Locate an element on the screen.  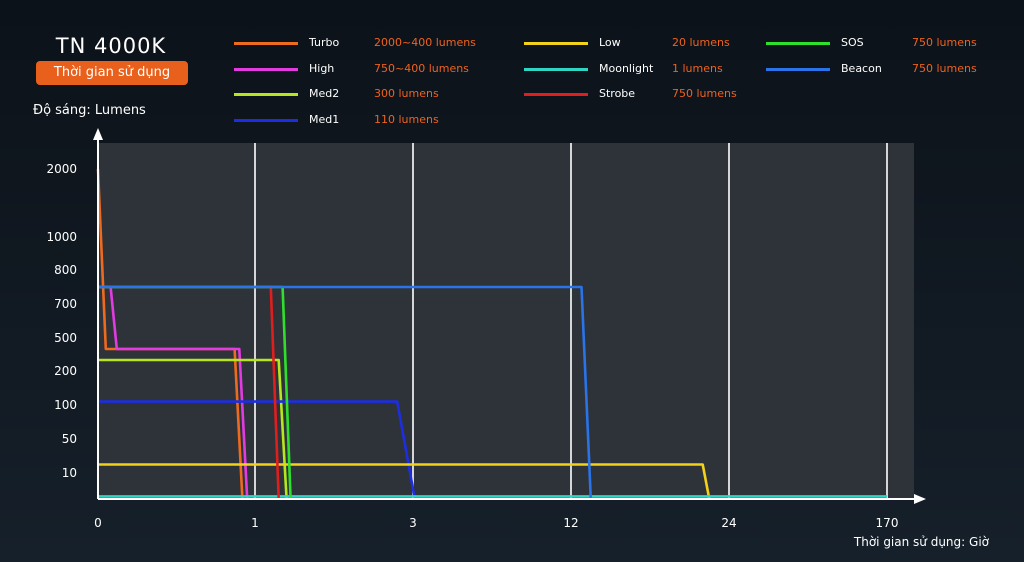
y-axis-label: Độ sáng: Lumens is located at coordinates (89, 110).